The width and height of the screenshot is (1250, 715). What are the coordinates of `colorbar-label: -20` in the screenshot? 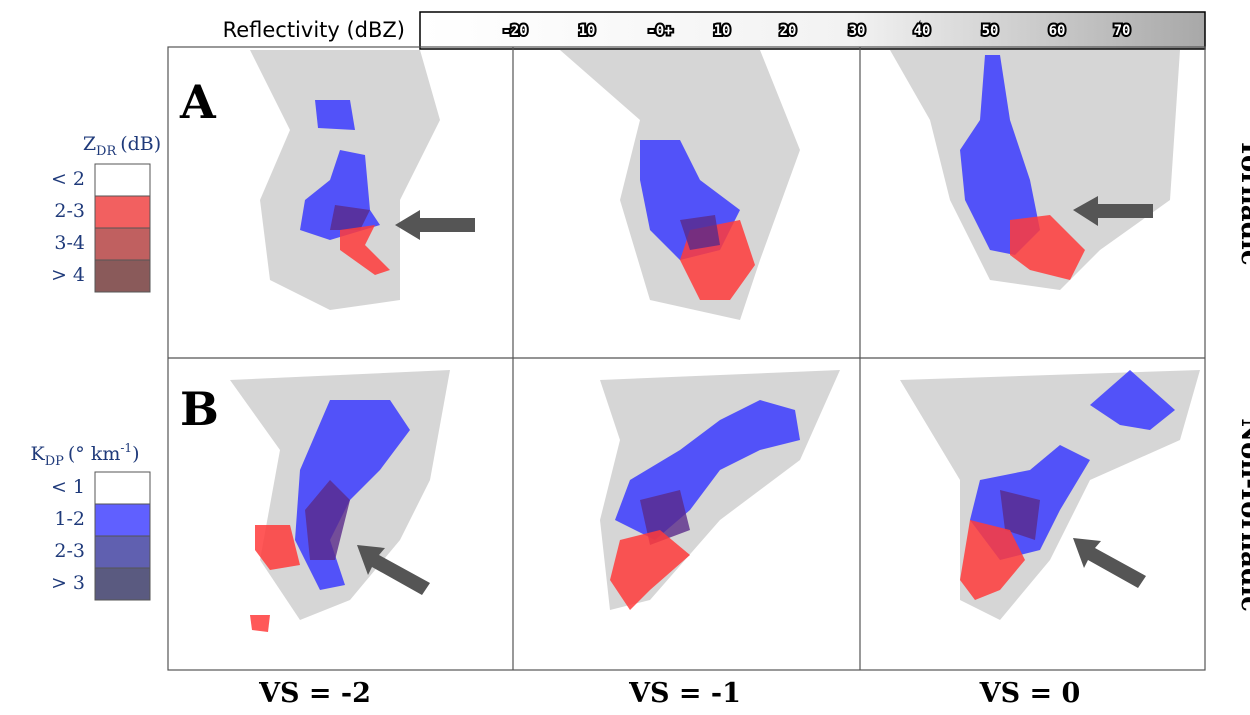 It's located at (514, 31).